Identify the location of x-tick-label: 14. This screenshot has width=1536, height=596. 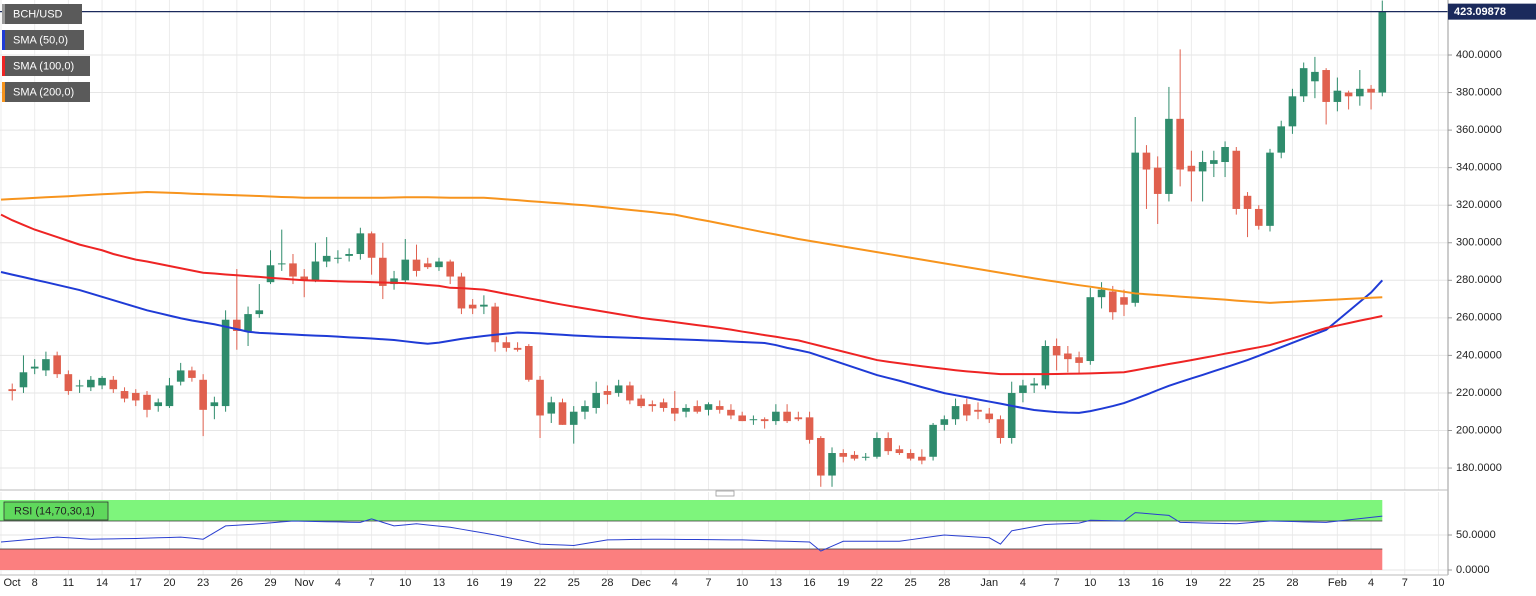
(102, 583).